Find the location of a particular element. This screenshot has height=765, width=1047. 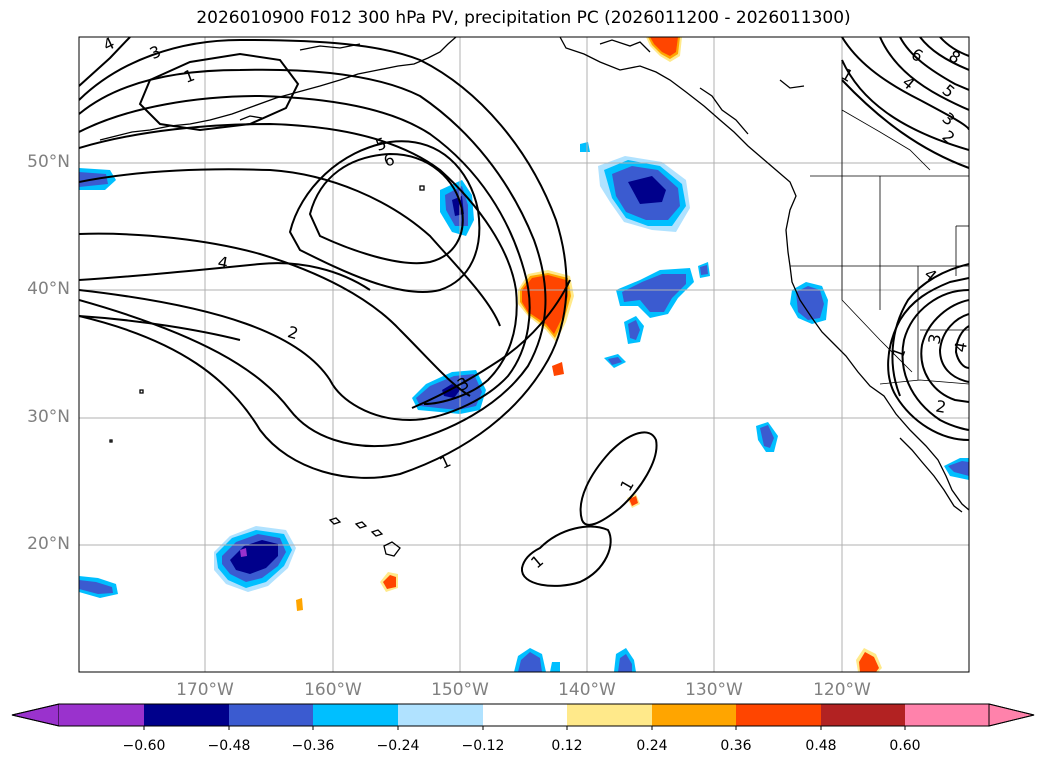

lon-label: 170°W is located at coordinates (205, 690).